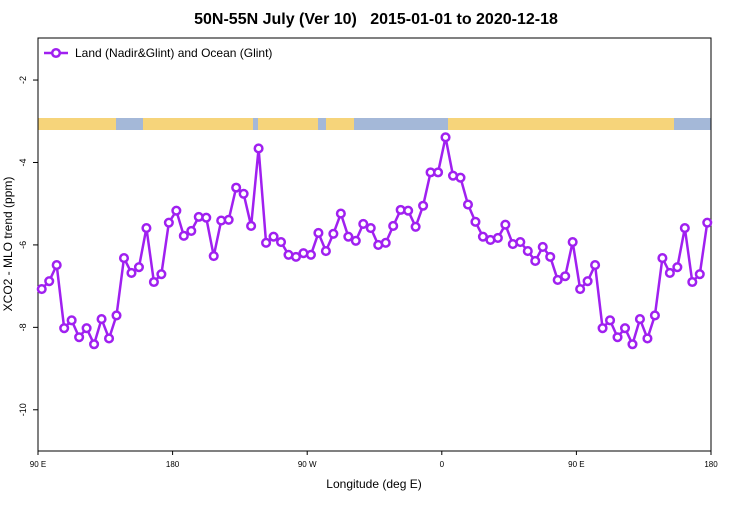  What do you see at coordinates (23, 162) in the screenshot?
I see `y-tick-label: -4` at bounding box center [23, 162].